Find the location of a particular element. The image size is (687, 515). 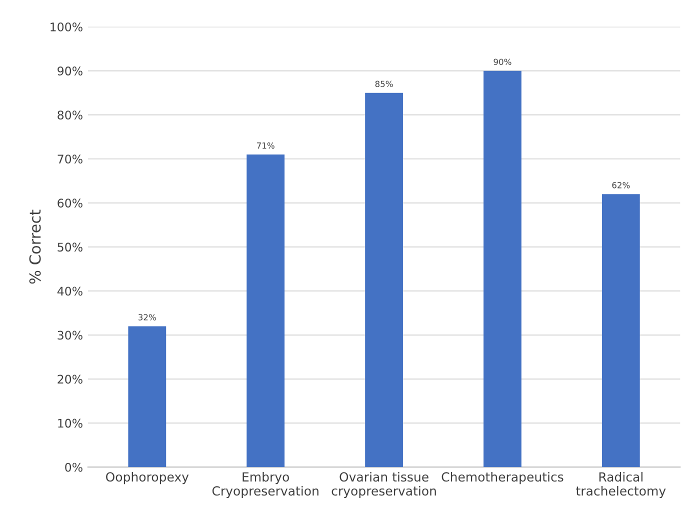

y-tick-label: 90% is located at coordinates (70, 71).